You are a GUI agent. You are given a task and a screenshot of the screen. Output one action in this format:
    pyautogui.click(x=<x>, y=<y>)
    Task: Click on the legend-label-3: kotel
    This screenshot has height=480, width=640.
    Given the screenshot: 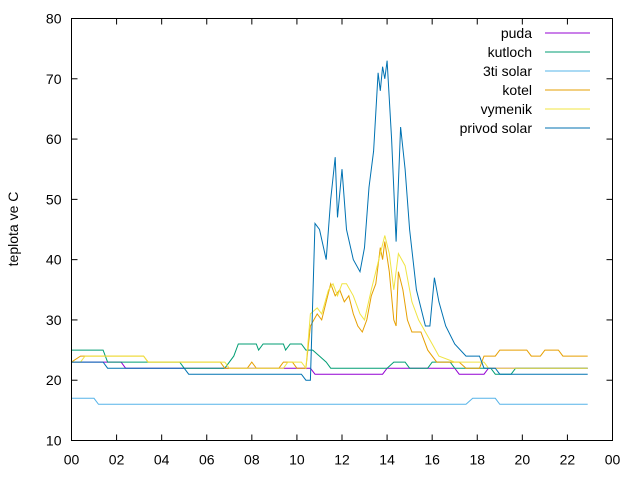 What is the action you would take?
    pyautogui.click(x=517, y=90)
    